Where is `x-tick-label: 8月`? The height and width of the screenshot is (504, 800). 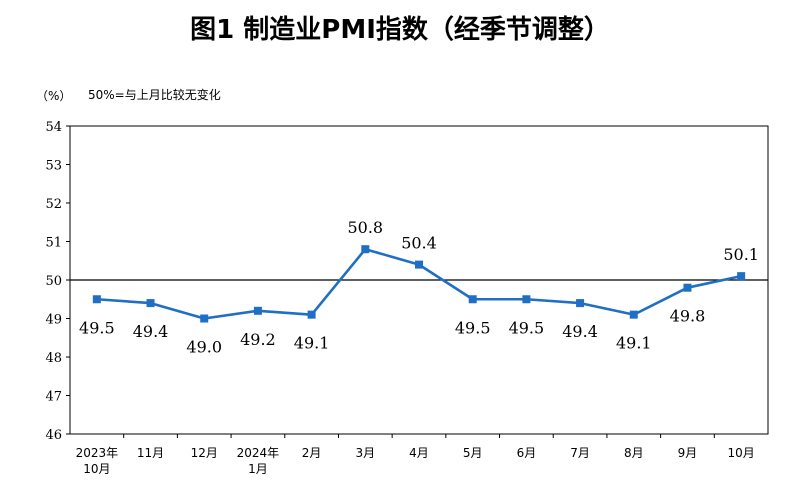 x-tick-label: 8月 is located at coordinates (634, 453).